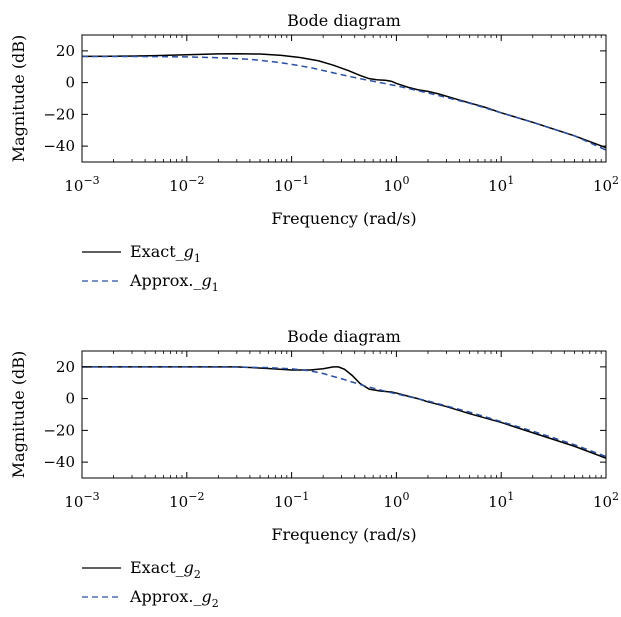  I want to click on legend-entry: Approx._g1, so click(174, 282).